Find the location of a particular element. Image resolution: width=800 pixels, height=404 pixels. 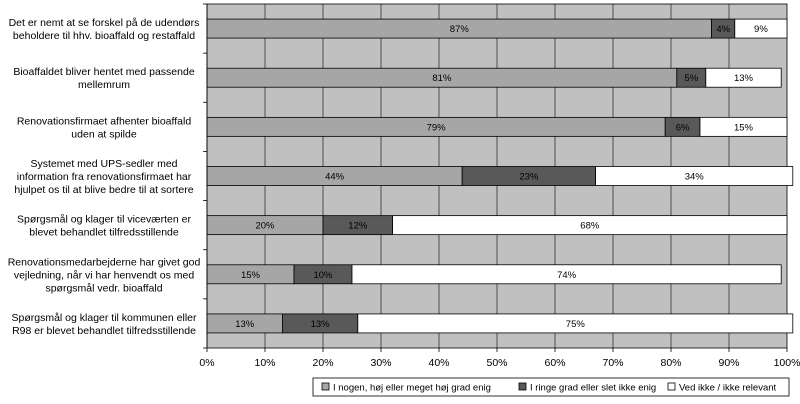

x-tick-label: 80% is located at coordinates (670, 363).